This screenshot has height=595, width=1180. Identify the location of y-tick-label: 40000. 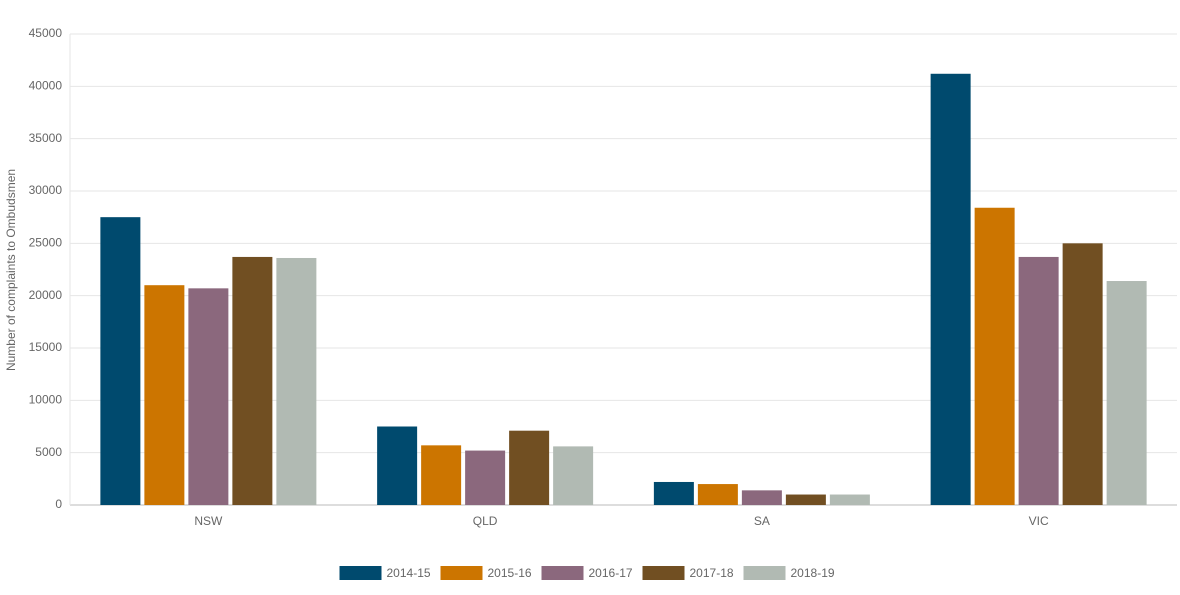
(46, 86).